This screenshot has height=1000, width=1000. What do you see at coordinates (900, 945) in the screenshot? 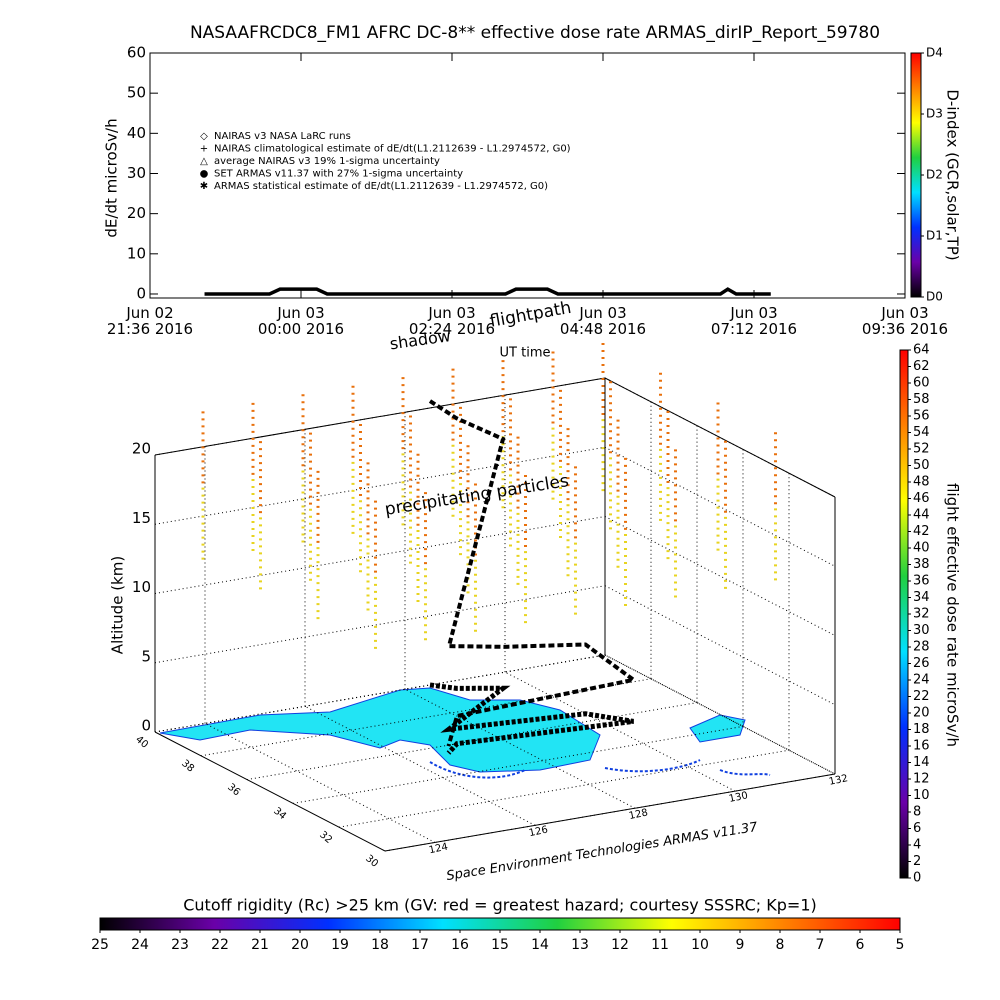
I see `colorbar-tick-label: 5` at bounding box center [900, 945].